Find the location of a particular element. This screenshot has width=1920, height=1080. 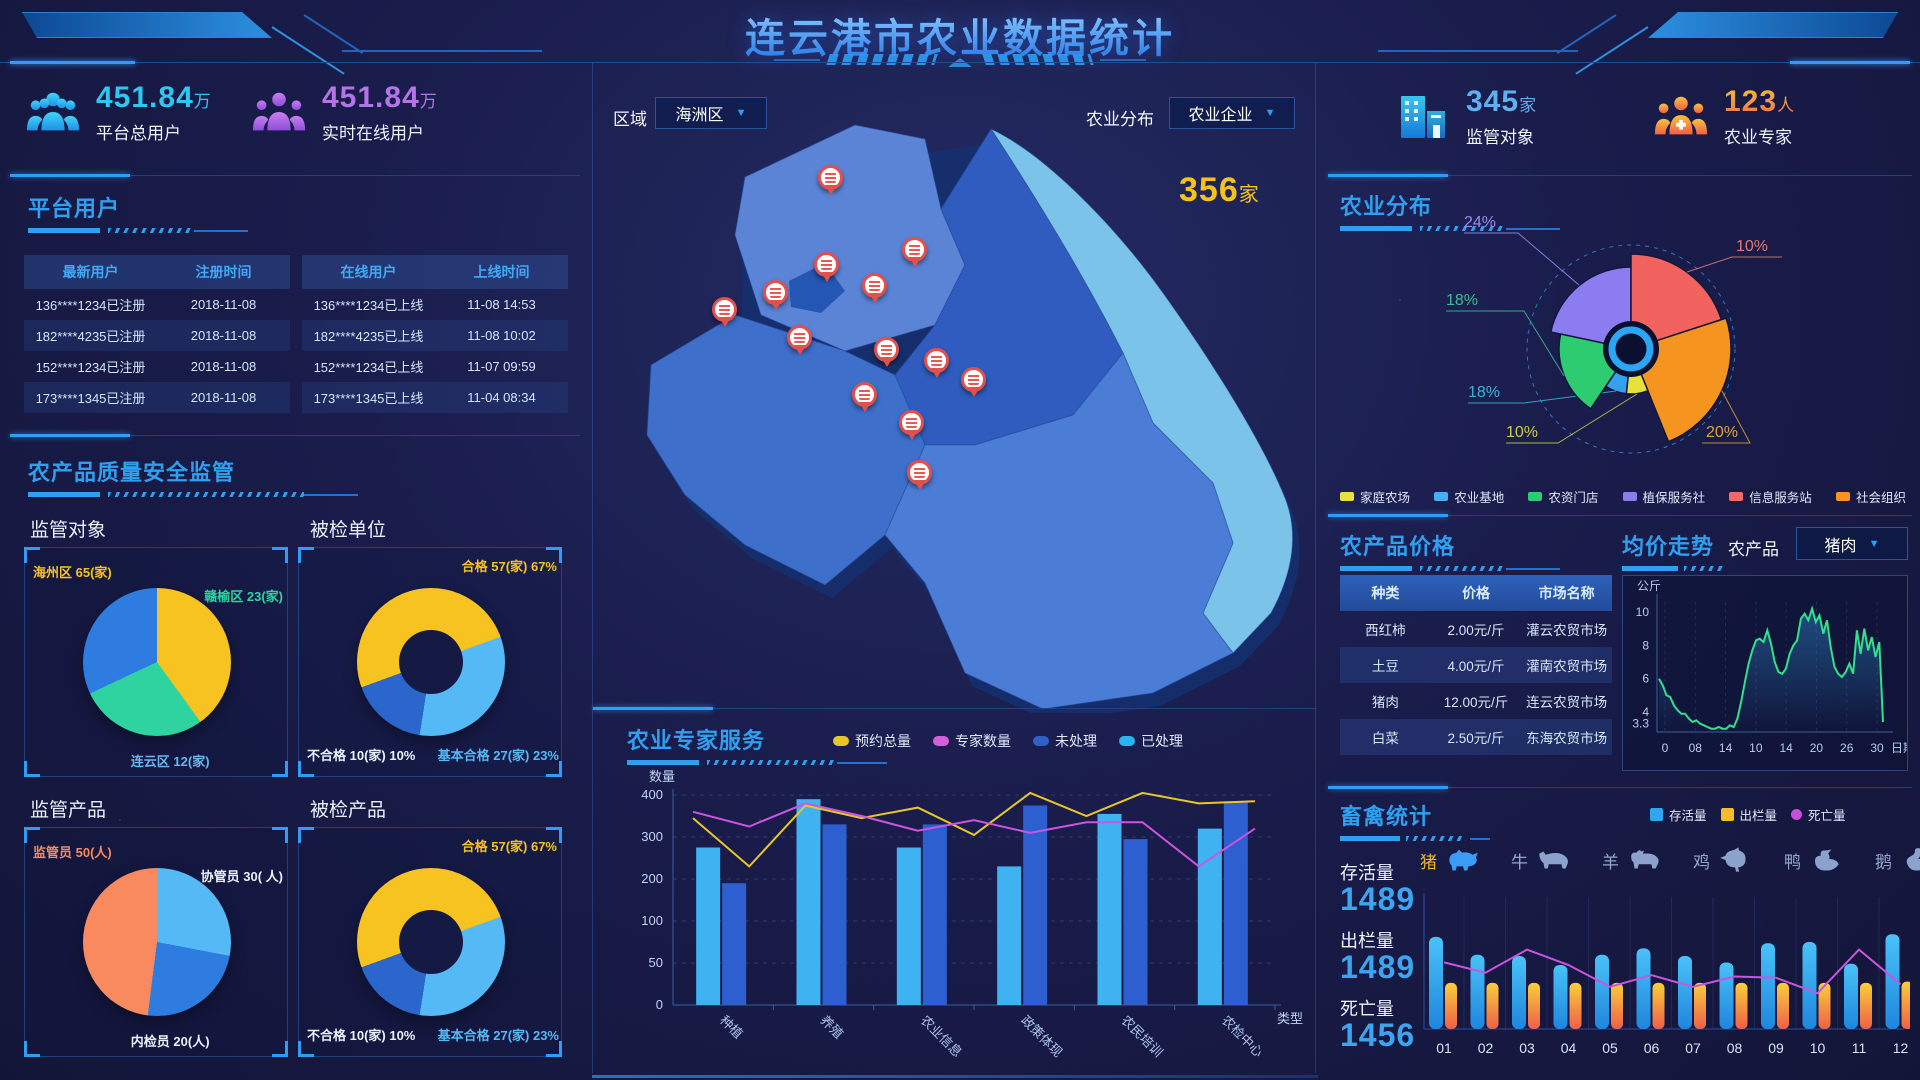

distribution-legend: 家庭农场 农业基地 农资门店 植保服务社 信息服务站 社会组织 is located at coordinates (1623, 496).